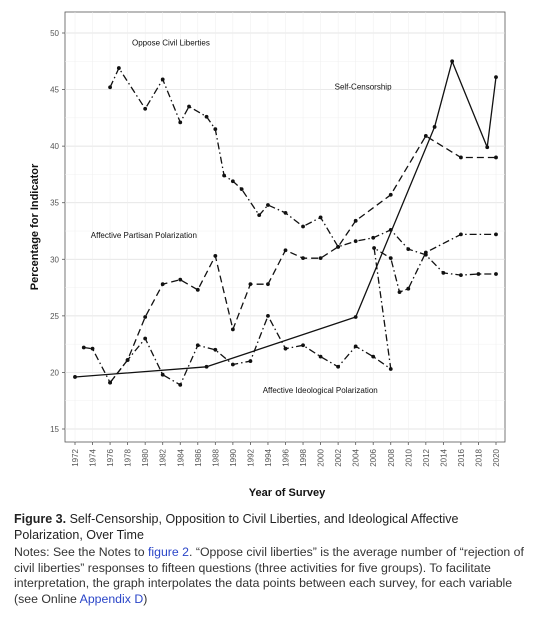 Image resolution: width=537 pixels, height=623 pixels. Describe the element at coordinates (54, 259) in the screenshot. I see `y-tick-label: 30` at that location.